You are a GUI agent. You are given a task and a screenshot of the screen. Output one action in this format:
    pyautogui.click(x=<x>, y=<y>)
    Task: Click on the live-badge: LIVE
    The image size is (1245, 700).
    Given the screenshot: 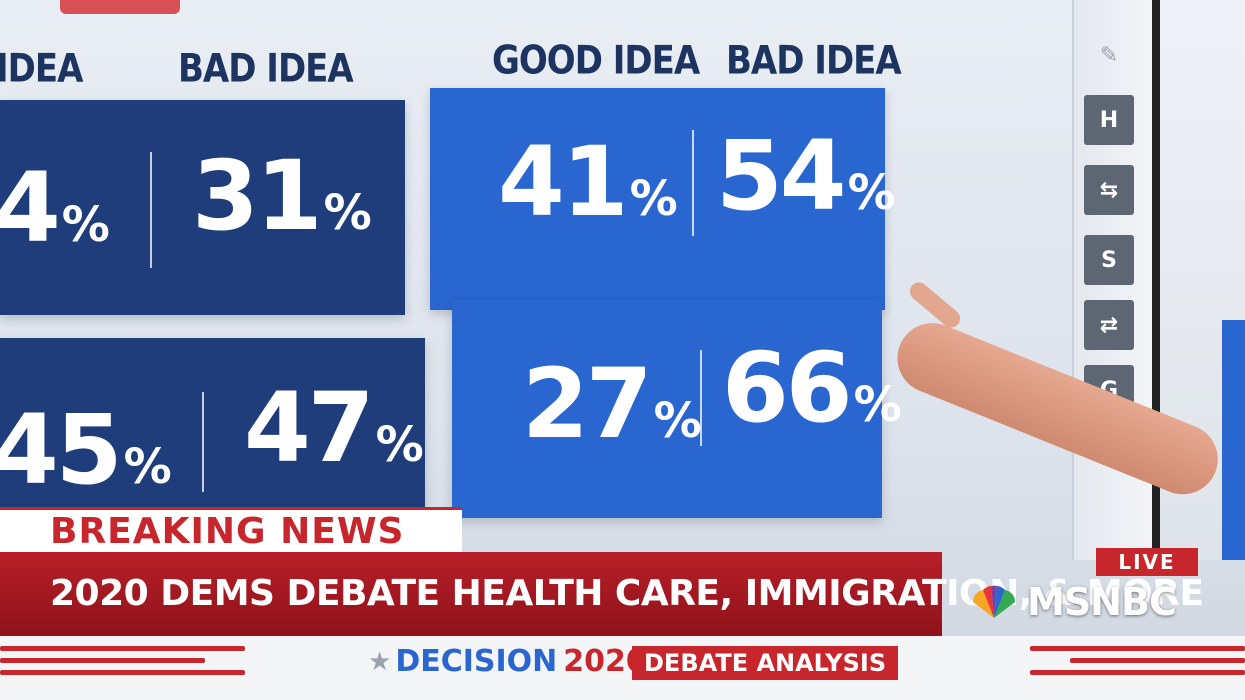 What is the action you would take?
    pyautogui.click(x=1147, y=562)
    